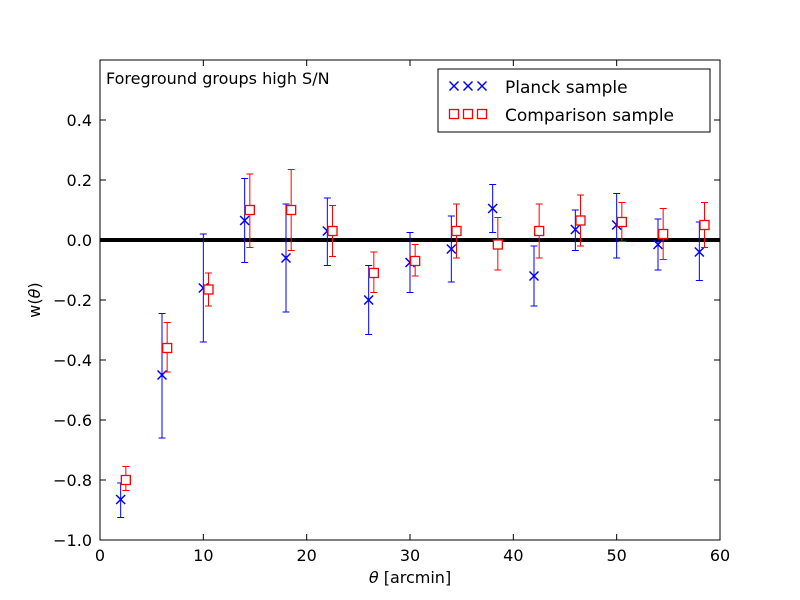 This screenshot has width=800, height=600. What do you see at coordinates (616, 555) in the screenshot?
I see `x-tick-label: 50` at bounding box center [616, 555].